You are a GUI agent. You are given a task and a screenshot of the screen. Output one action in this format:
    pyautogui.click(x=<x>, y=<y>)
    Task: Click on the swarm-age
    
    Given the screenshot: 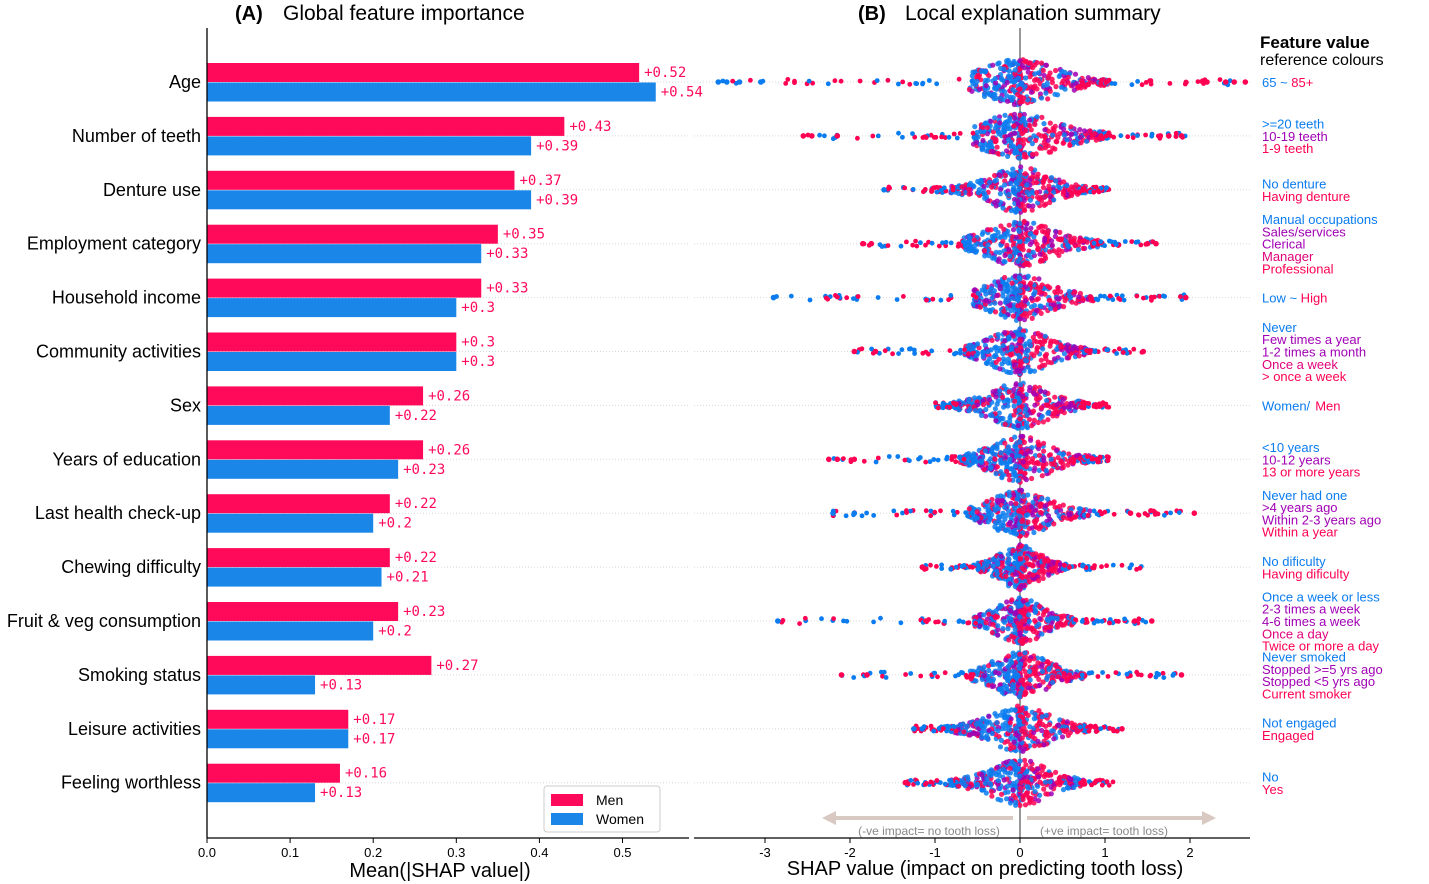 What is the action you would take?
    pyautogui.click(x=982, y=82)
    